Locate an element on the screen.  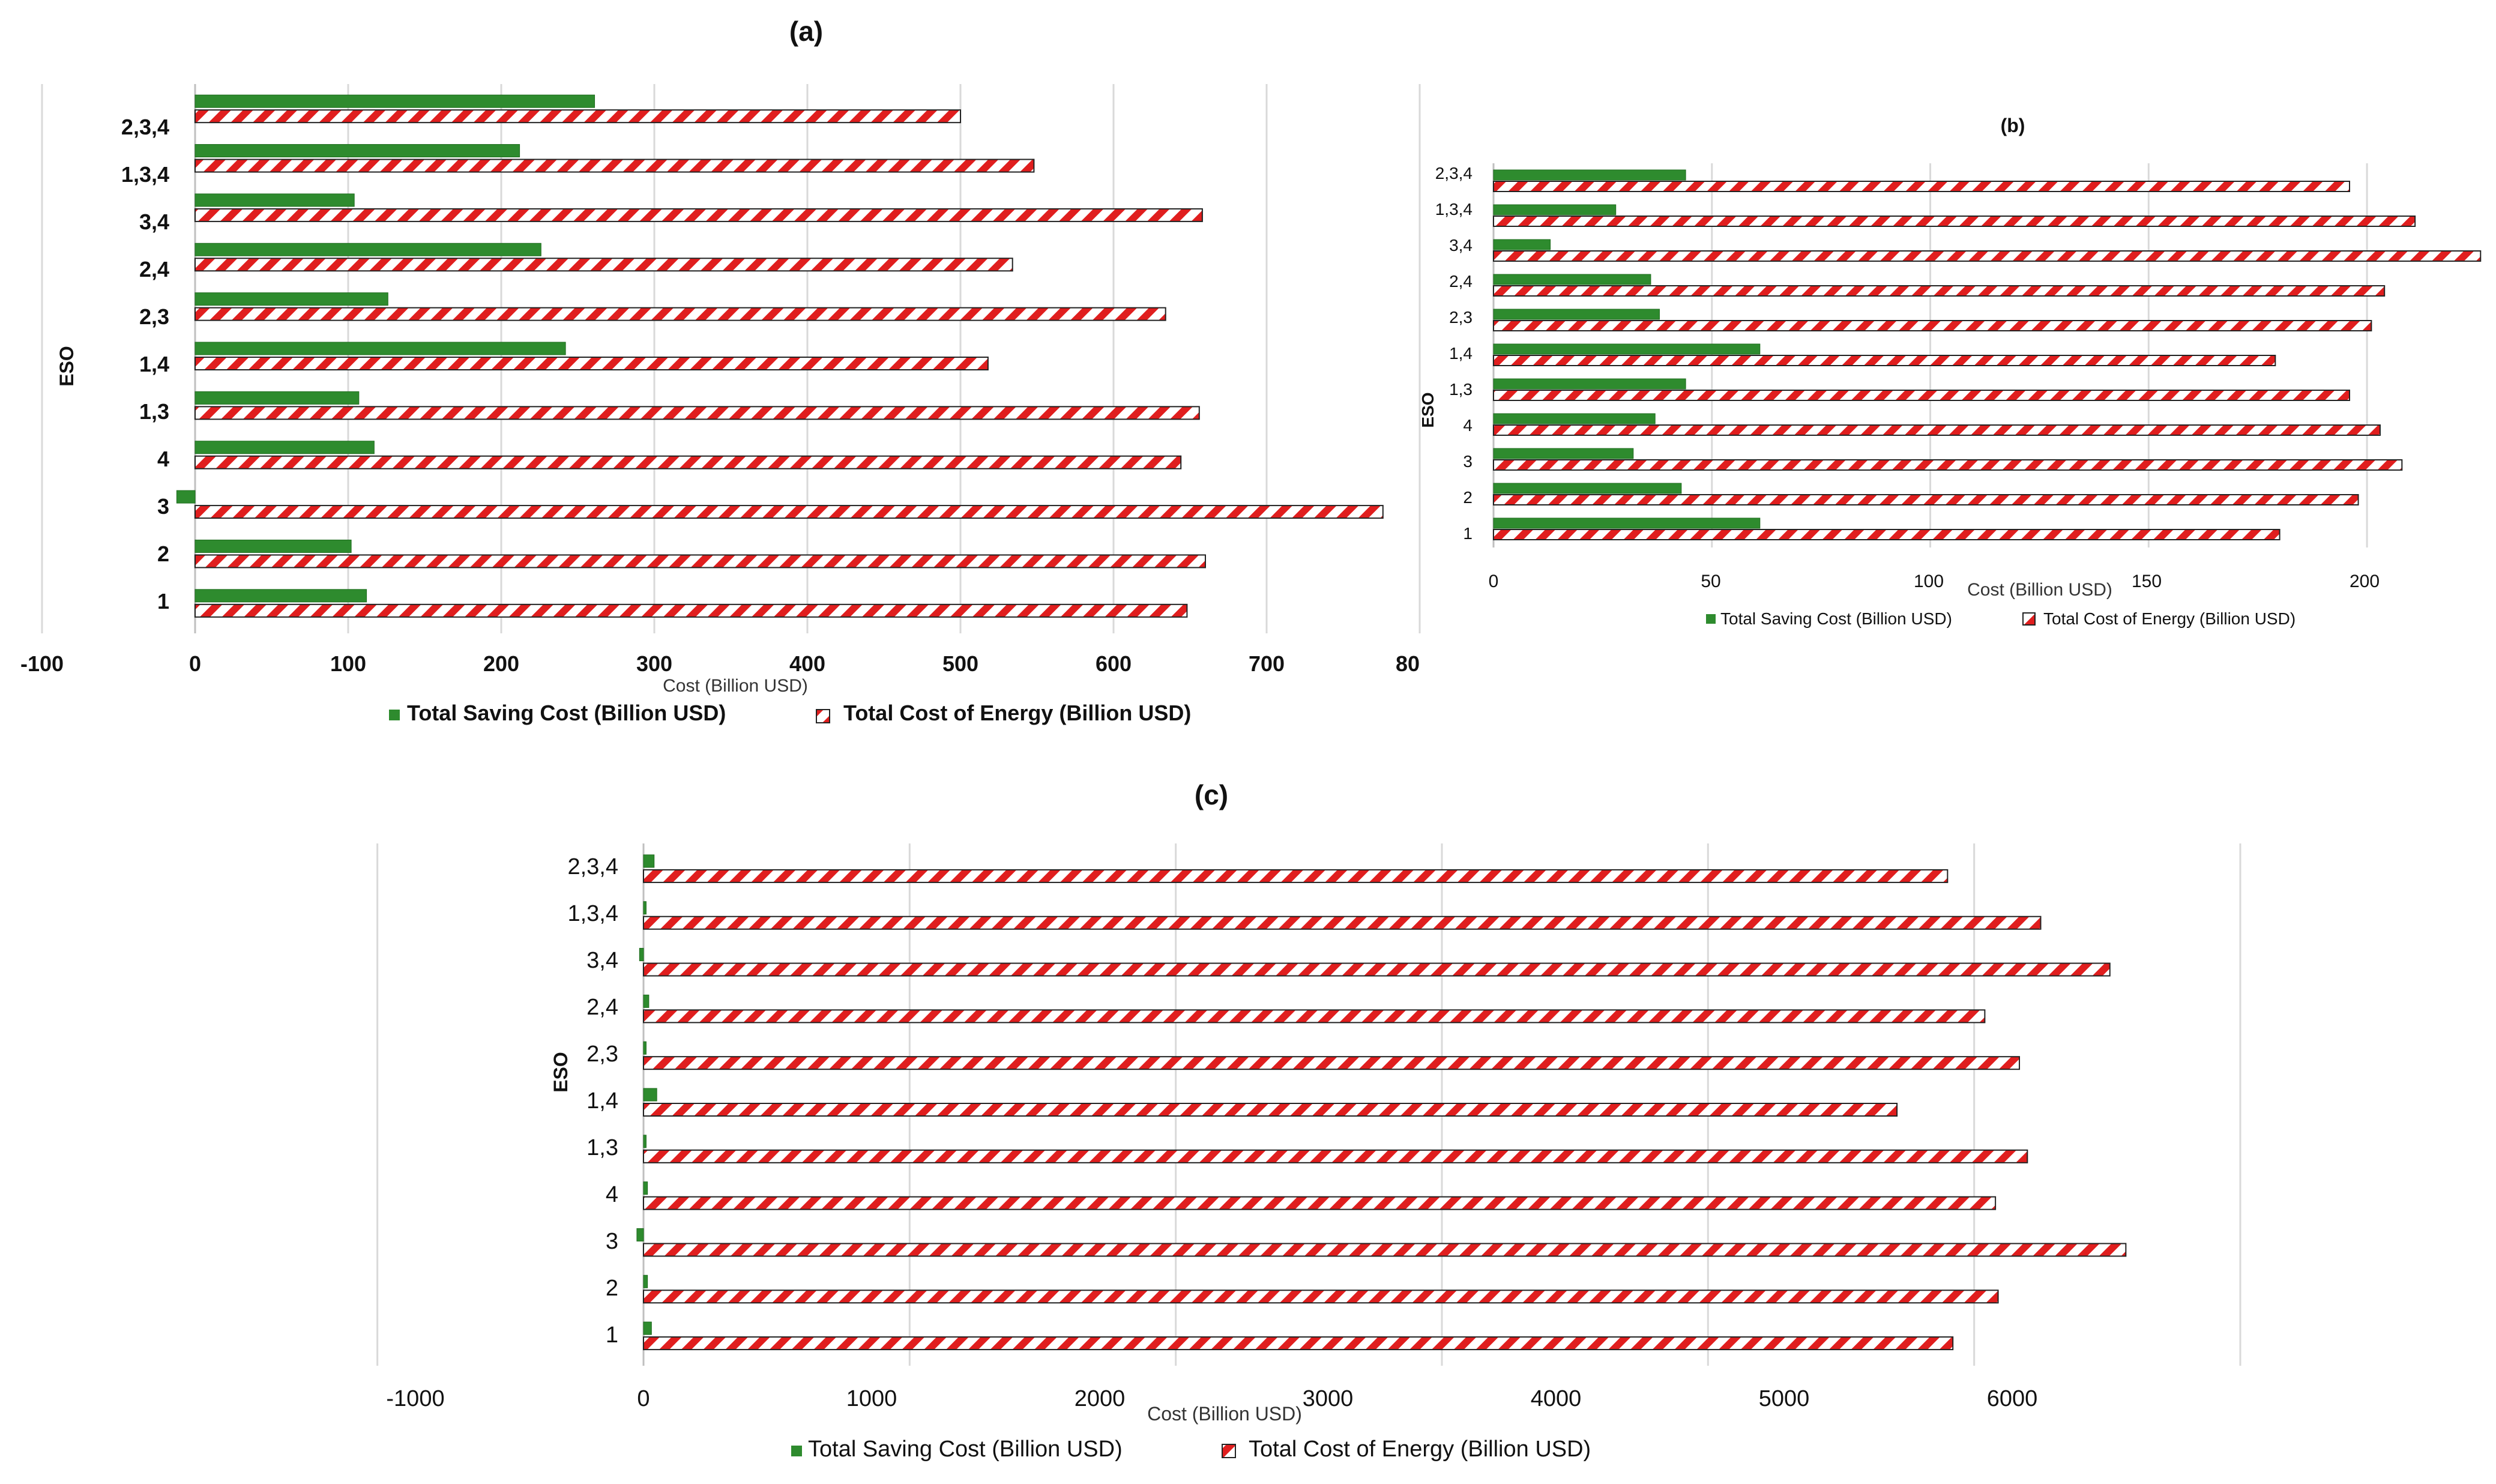
chart-c-legend-energy-swatch is located at coordinates (1229, 1451).